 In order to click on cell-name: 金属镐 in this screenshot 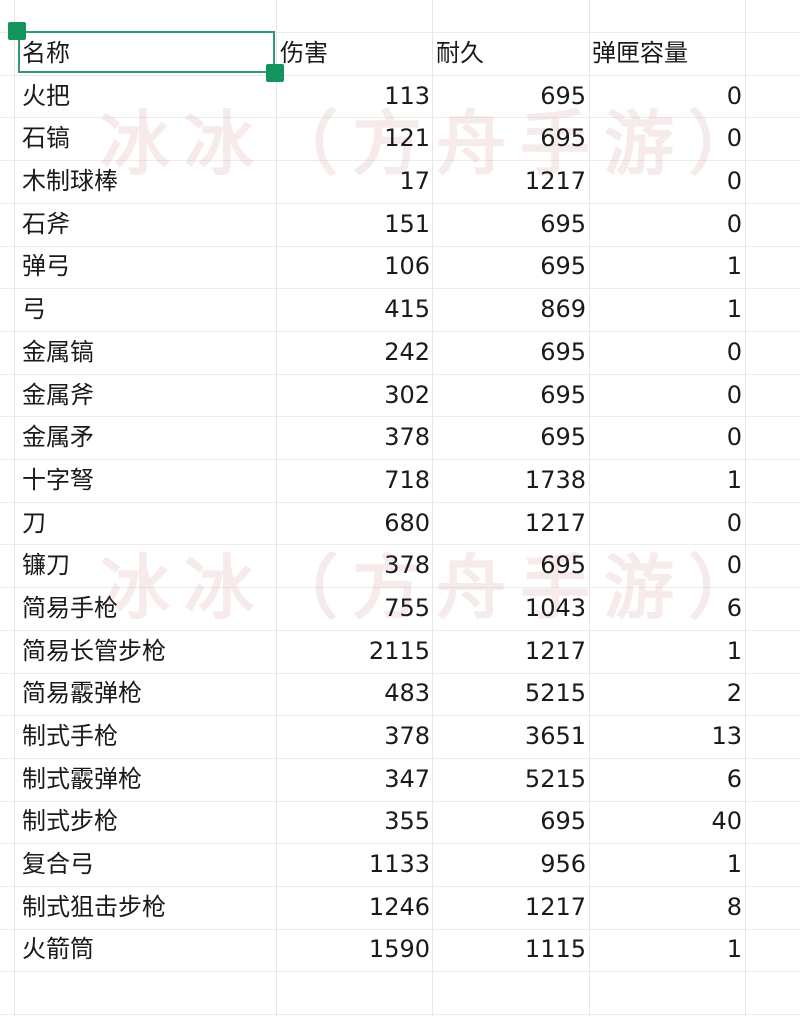, I will do `click(58, 351)`.